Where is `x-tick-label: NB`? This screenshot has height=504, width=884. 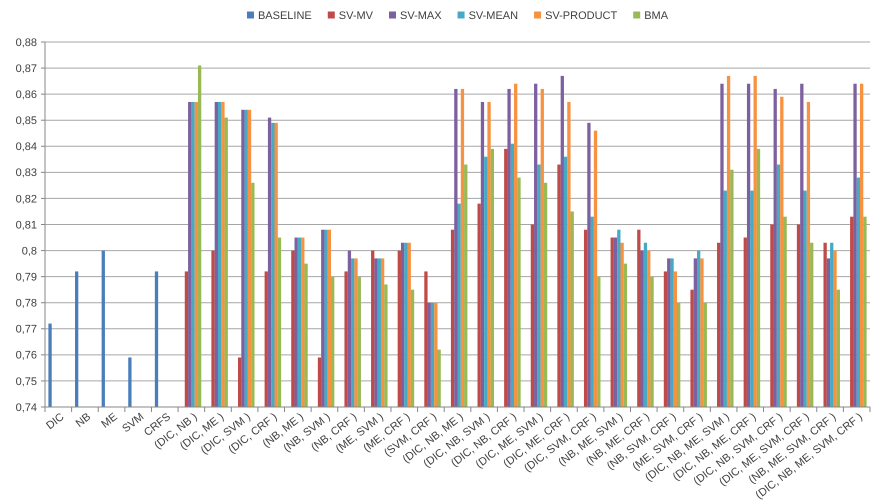
x-tick-label: NB is located at coordinates (84, 420).